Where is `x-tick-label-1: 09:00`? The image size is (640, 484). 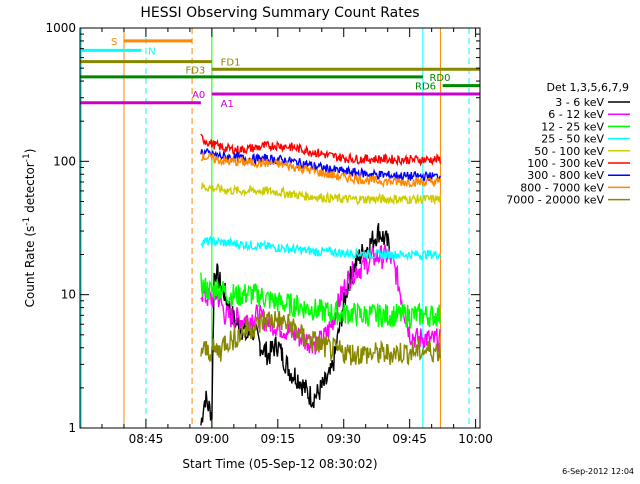
x-tick-label-1: 09:00 is located at coordinates (212, 439).